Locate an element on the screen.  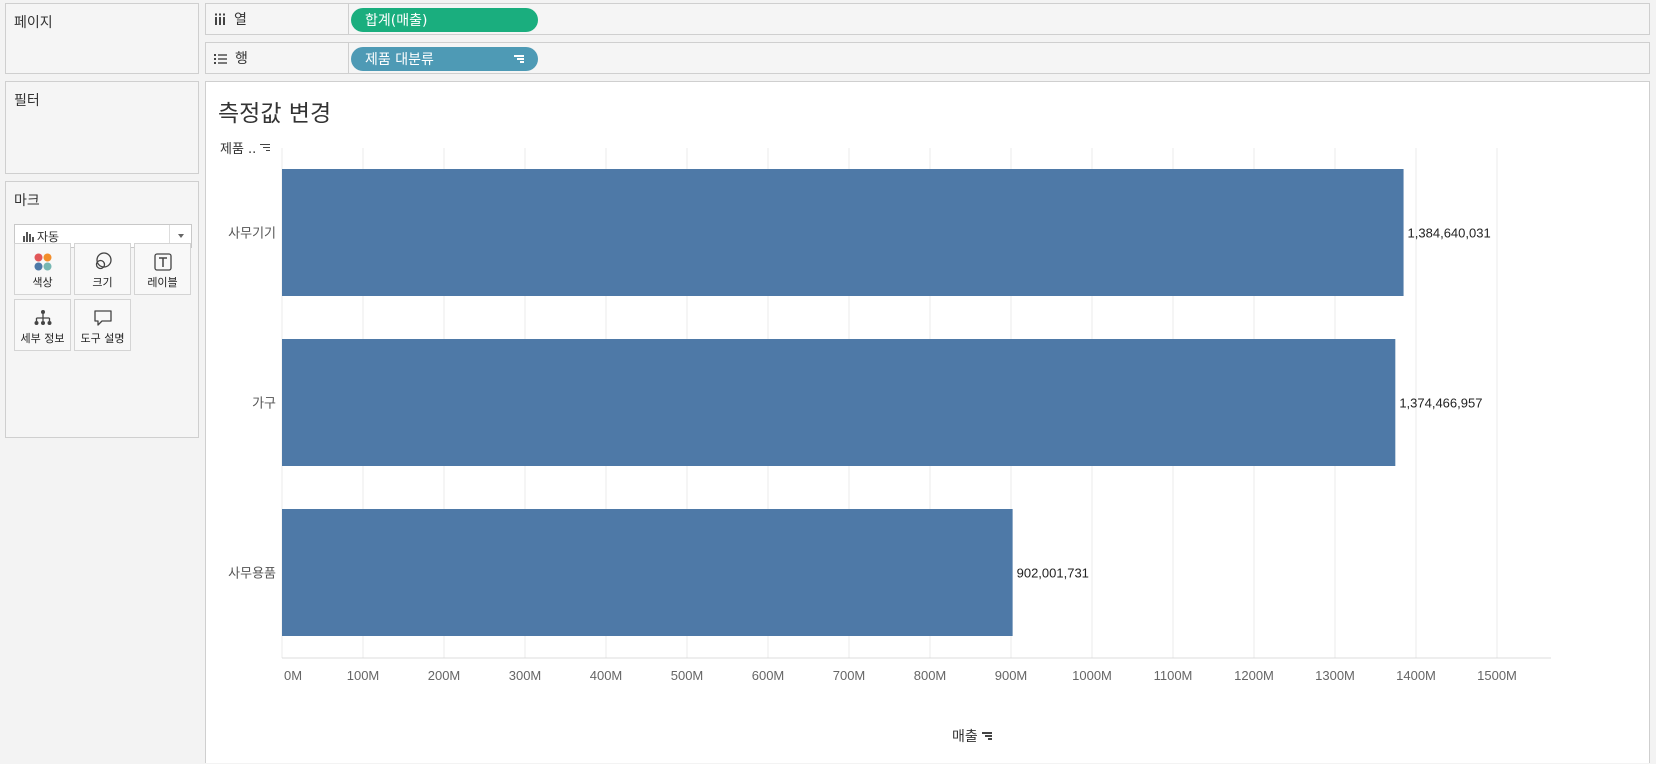
category-label: 사무용품 is located at coordinates (252, 574).